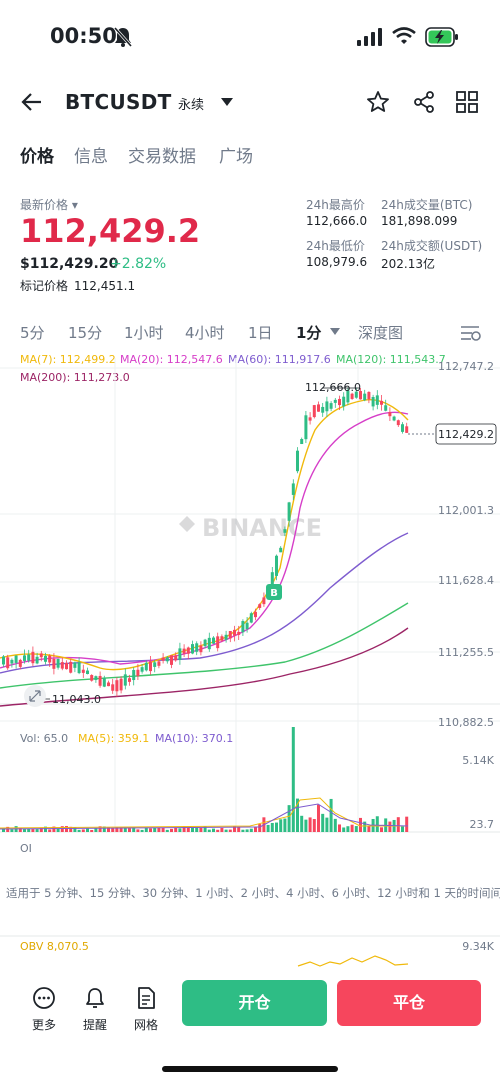  Describe the element at coordinates (44, 738) in the screenshot. I see `volume-label: Vol: 65.0` at that location.